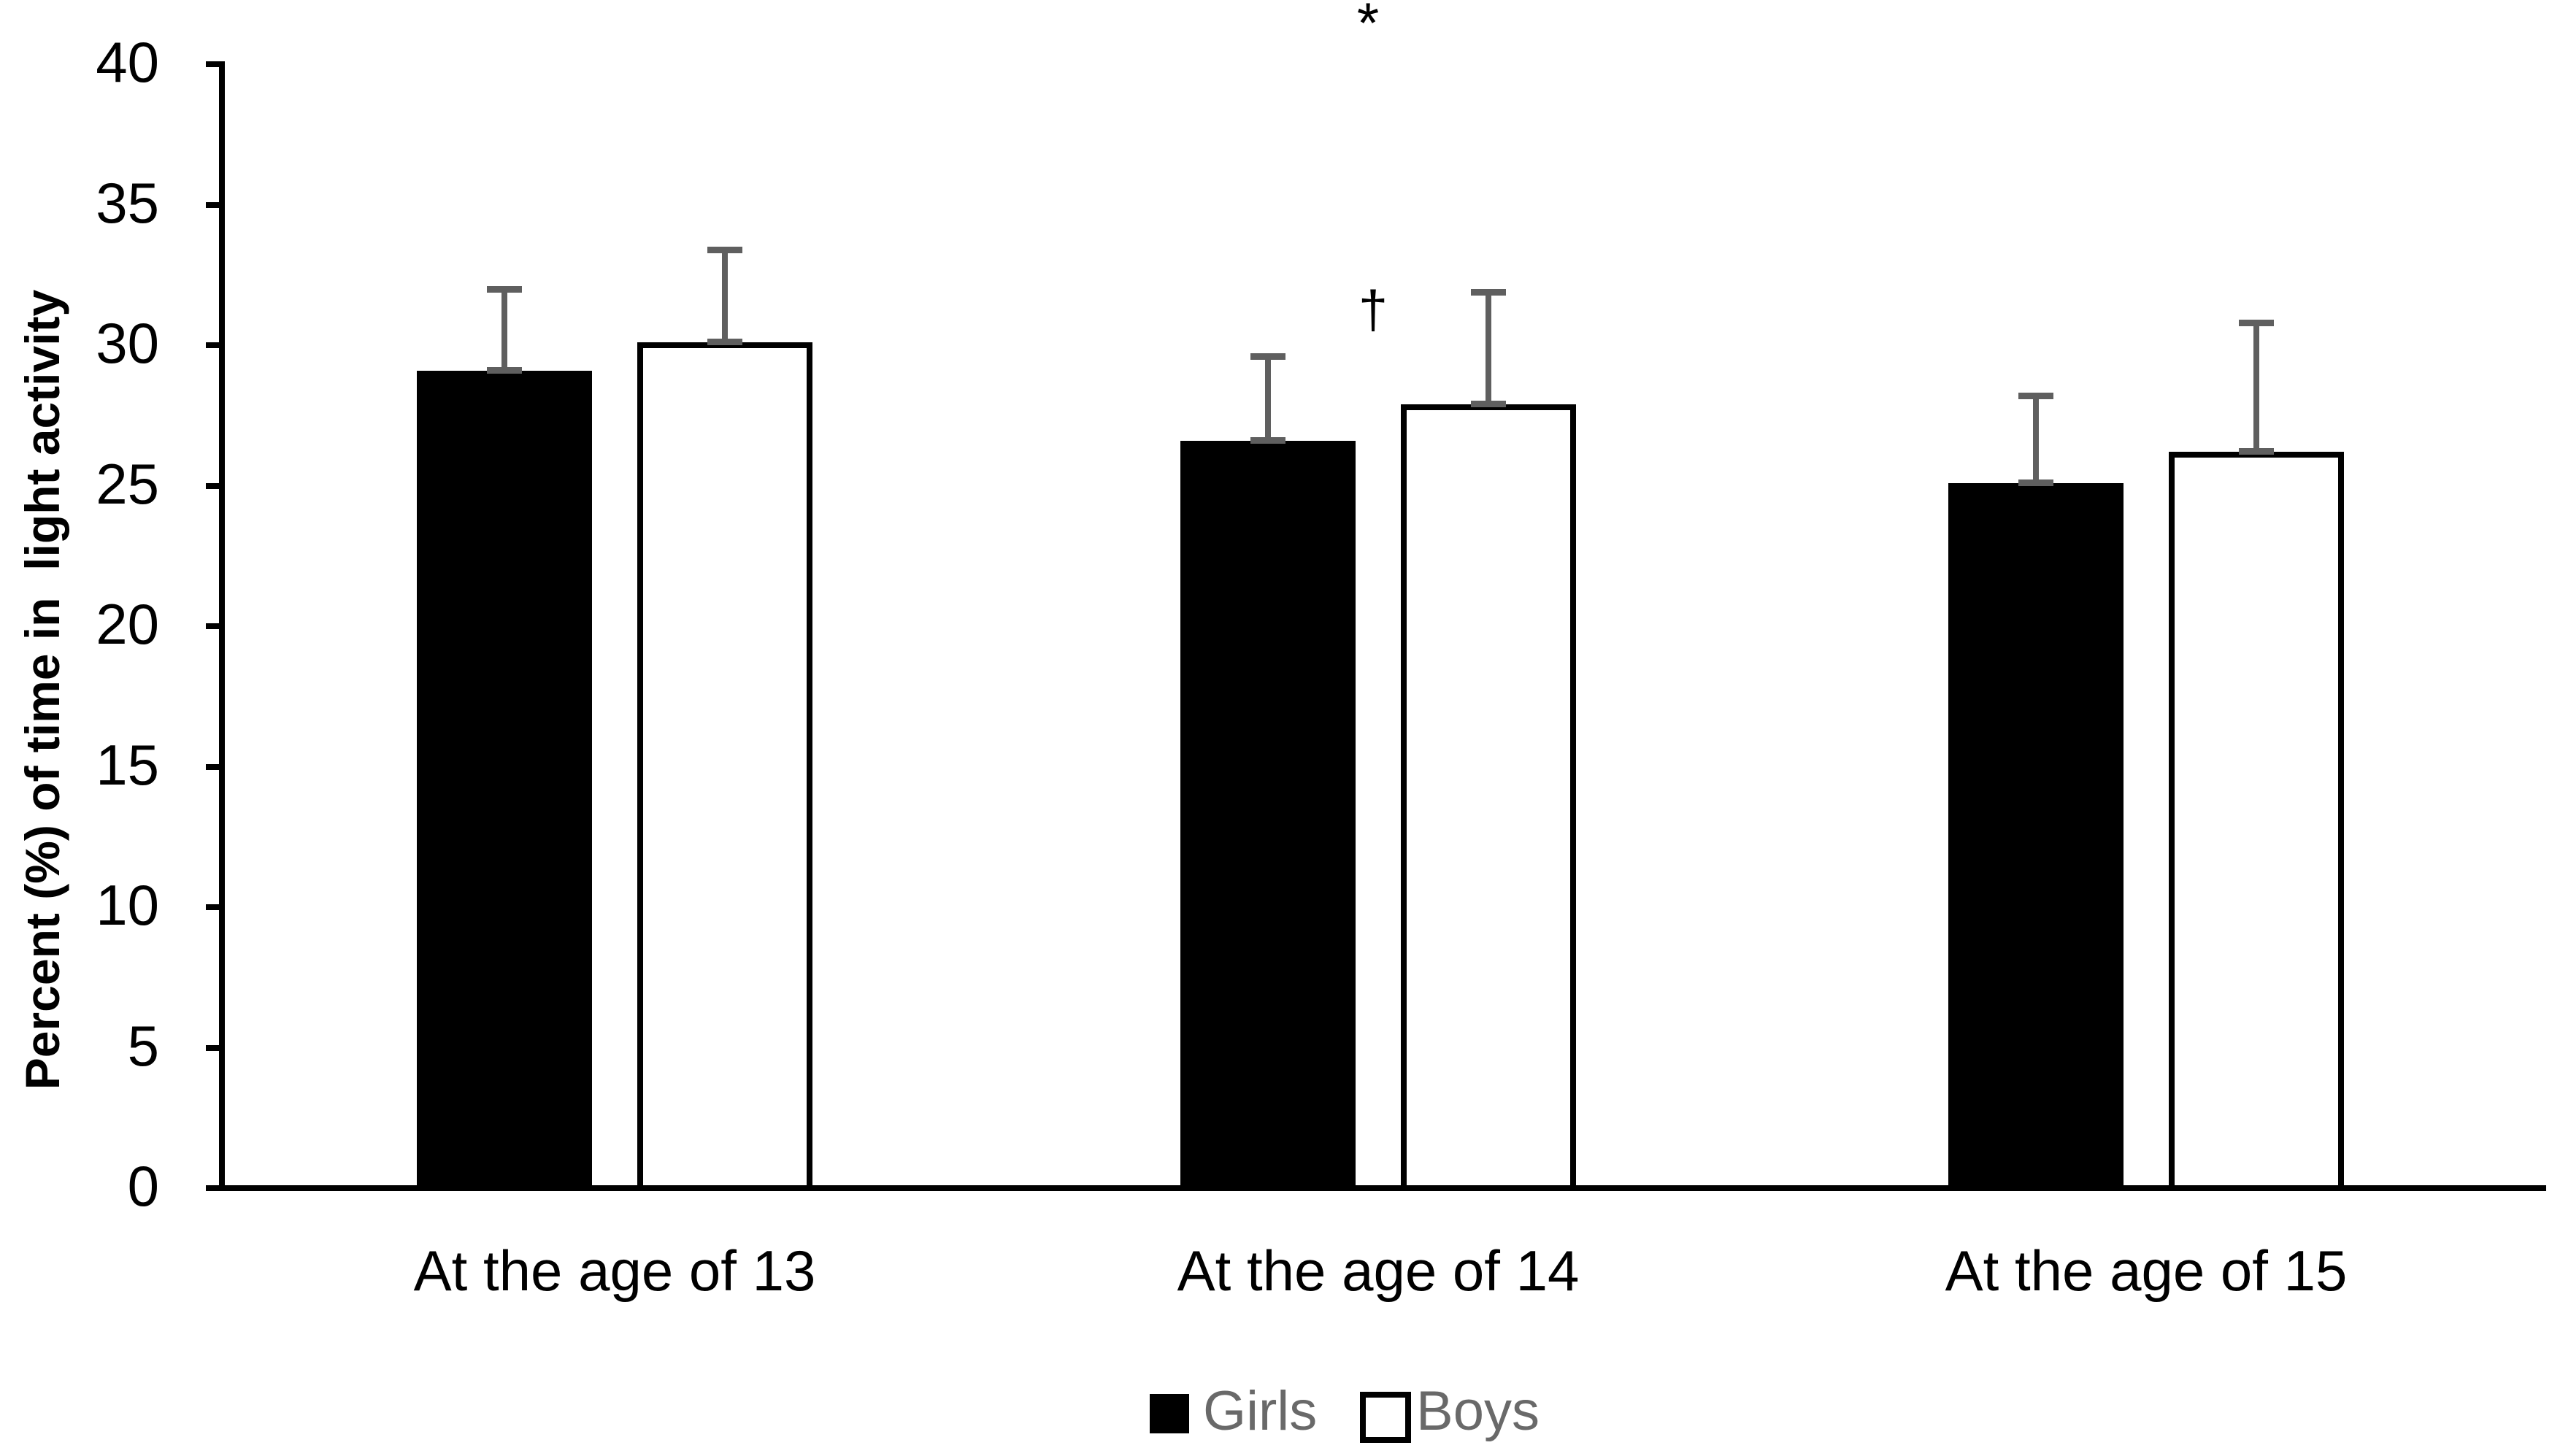 The image size is (2552, 1456). What do you see at coordinates (1478, 1411) in the screenshot?
I see `legend-label-boys: Boys` at bounding box center [1478, 1411].